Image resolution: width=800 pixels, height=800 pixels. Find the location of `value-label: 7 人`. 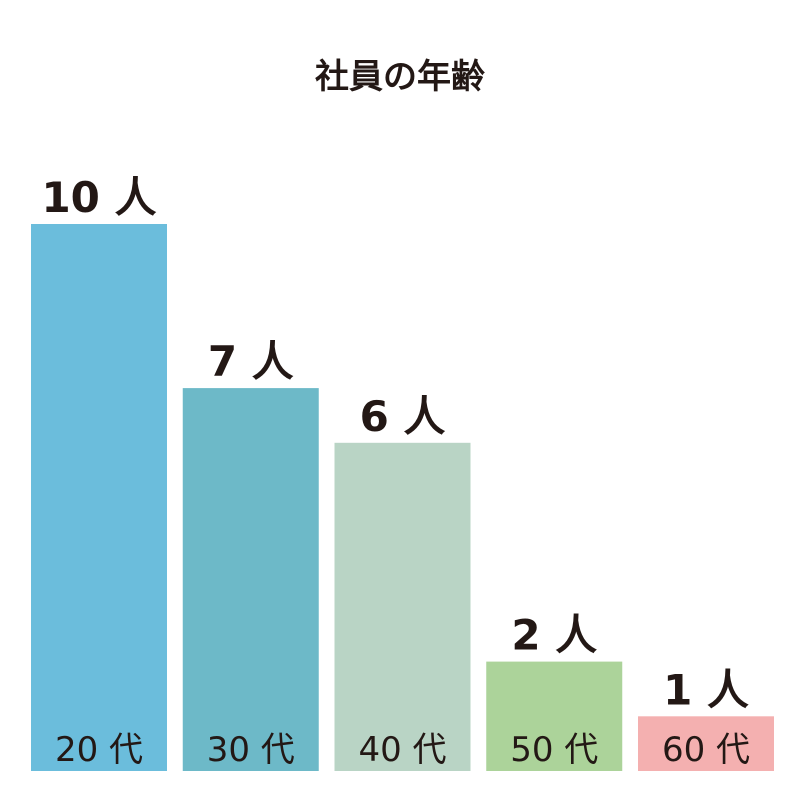

value-label: 7 人 is located at coordinates (251, 361).